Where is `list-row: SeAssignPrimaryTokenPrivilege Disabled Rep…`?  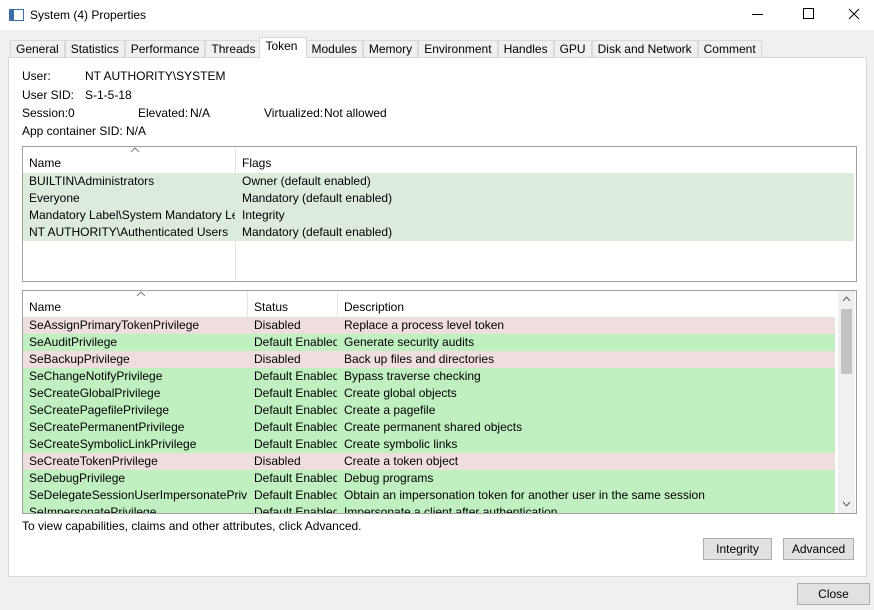 list-row: SeAssignPrimaryTokenPrivilege Disabled Rep… is located at coordinates (429, 325).